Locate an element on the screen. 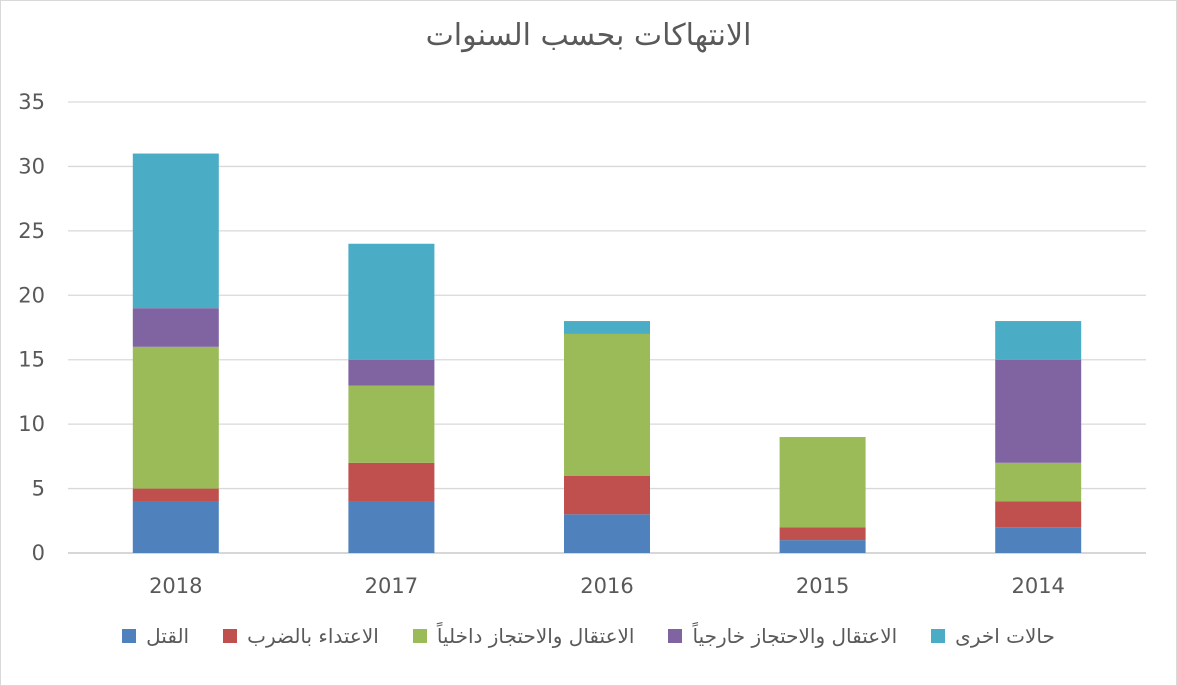  chart-title: الانتهاكات بحسب السنوات is located at coordinates (588, 35).